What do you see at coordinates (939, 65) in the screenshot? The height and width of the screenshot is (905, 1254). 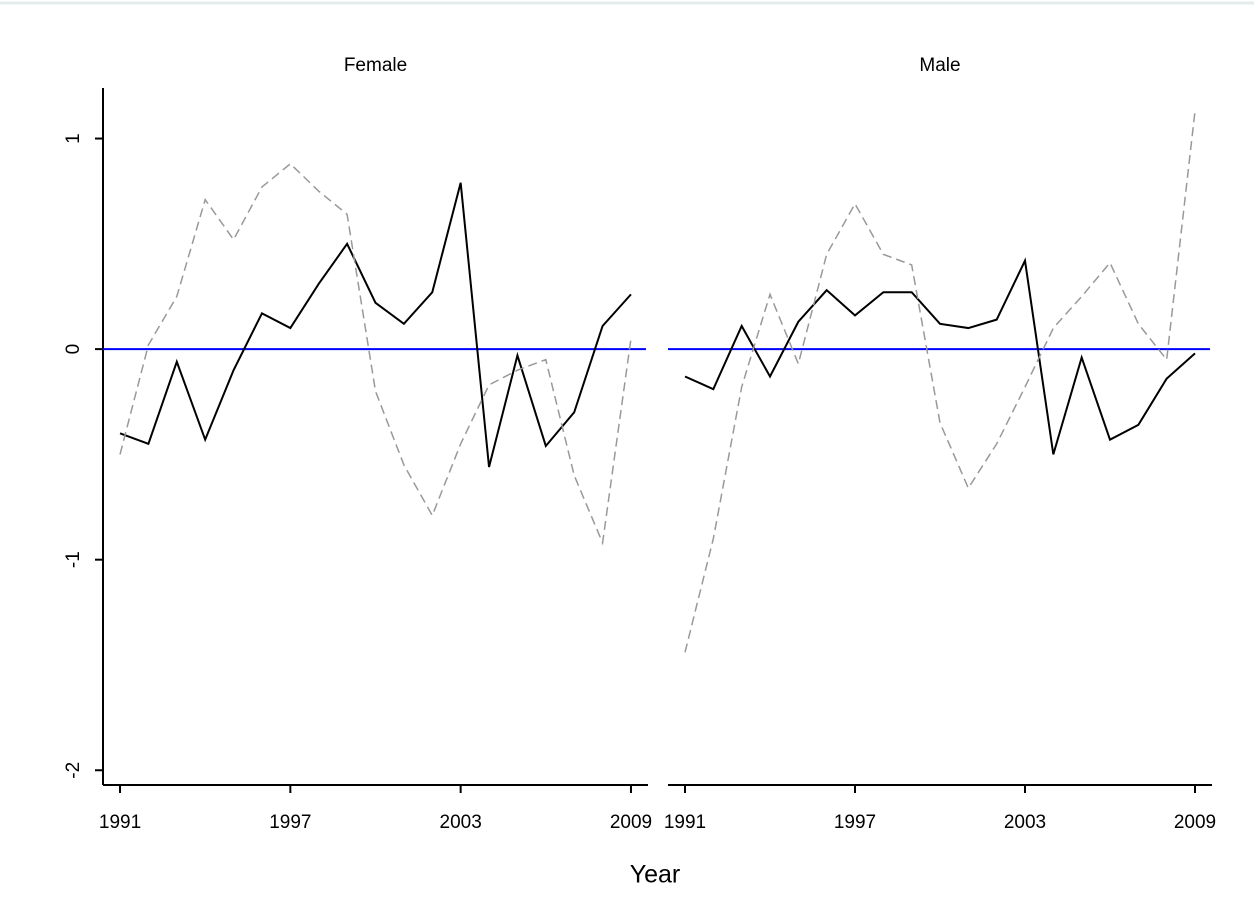 I see `panel-title: Male` at bounding box center [939, 65].